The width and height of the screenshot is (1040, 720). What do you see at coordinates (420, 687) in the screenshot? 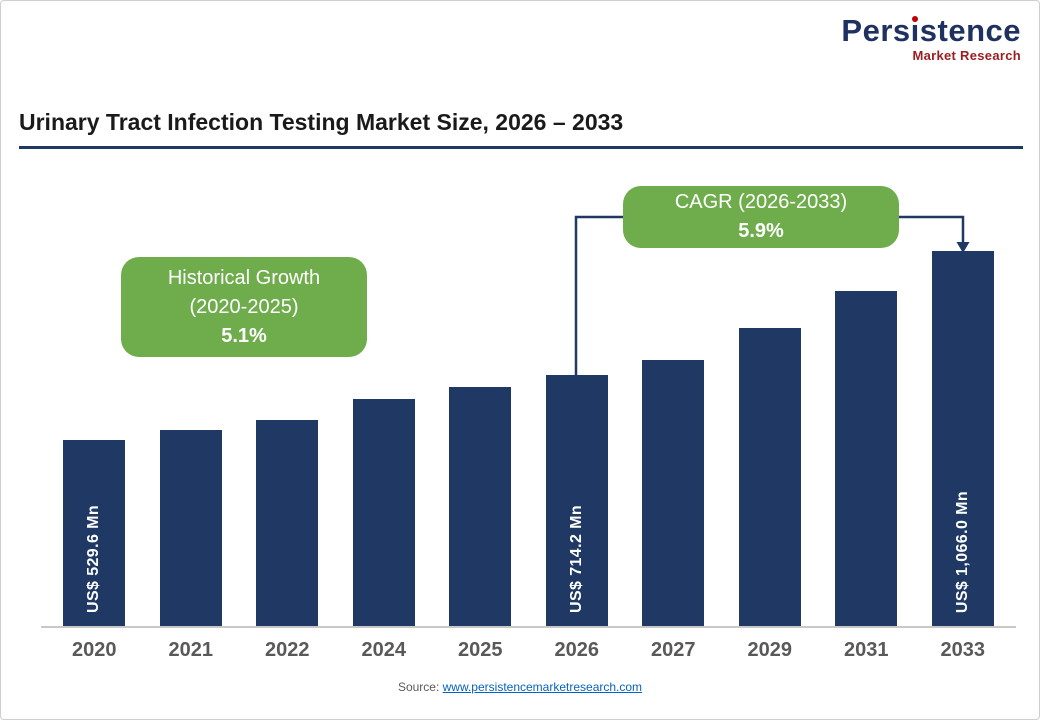
I see `source-prefix: Source:` at bounding box center [420, 687].